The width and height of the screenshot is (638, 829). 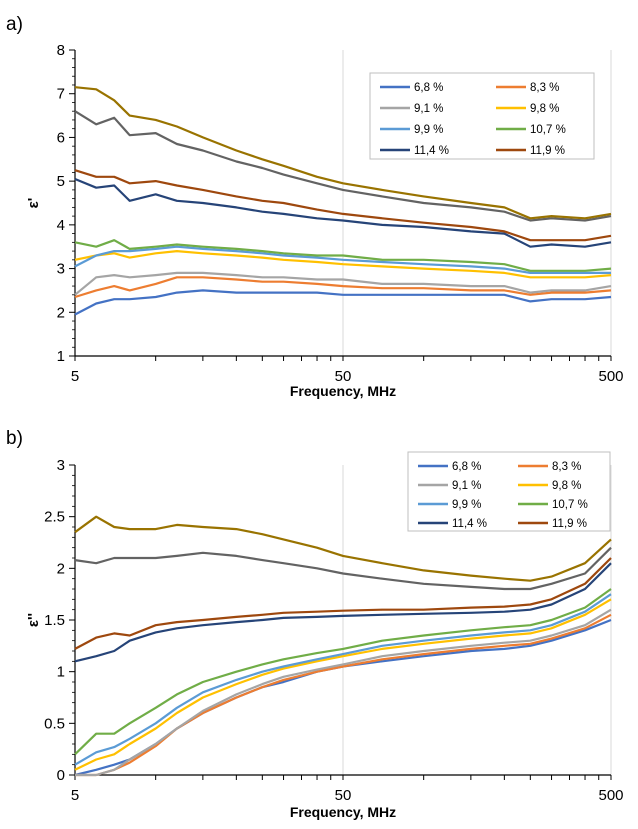 I want to click on y-tick-label: 4, so click(x=61, y=225).